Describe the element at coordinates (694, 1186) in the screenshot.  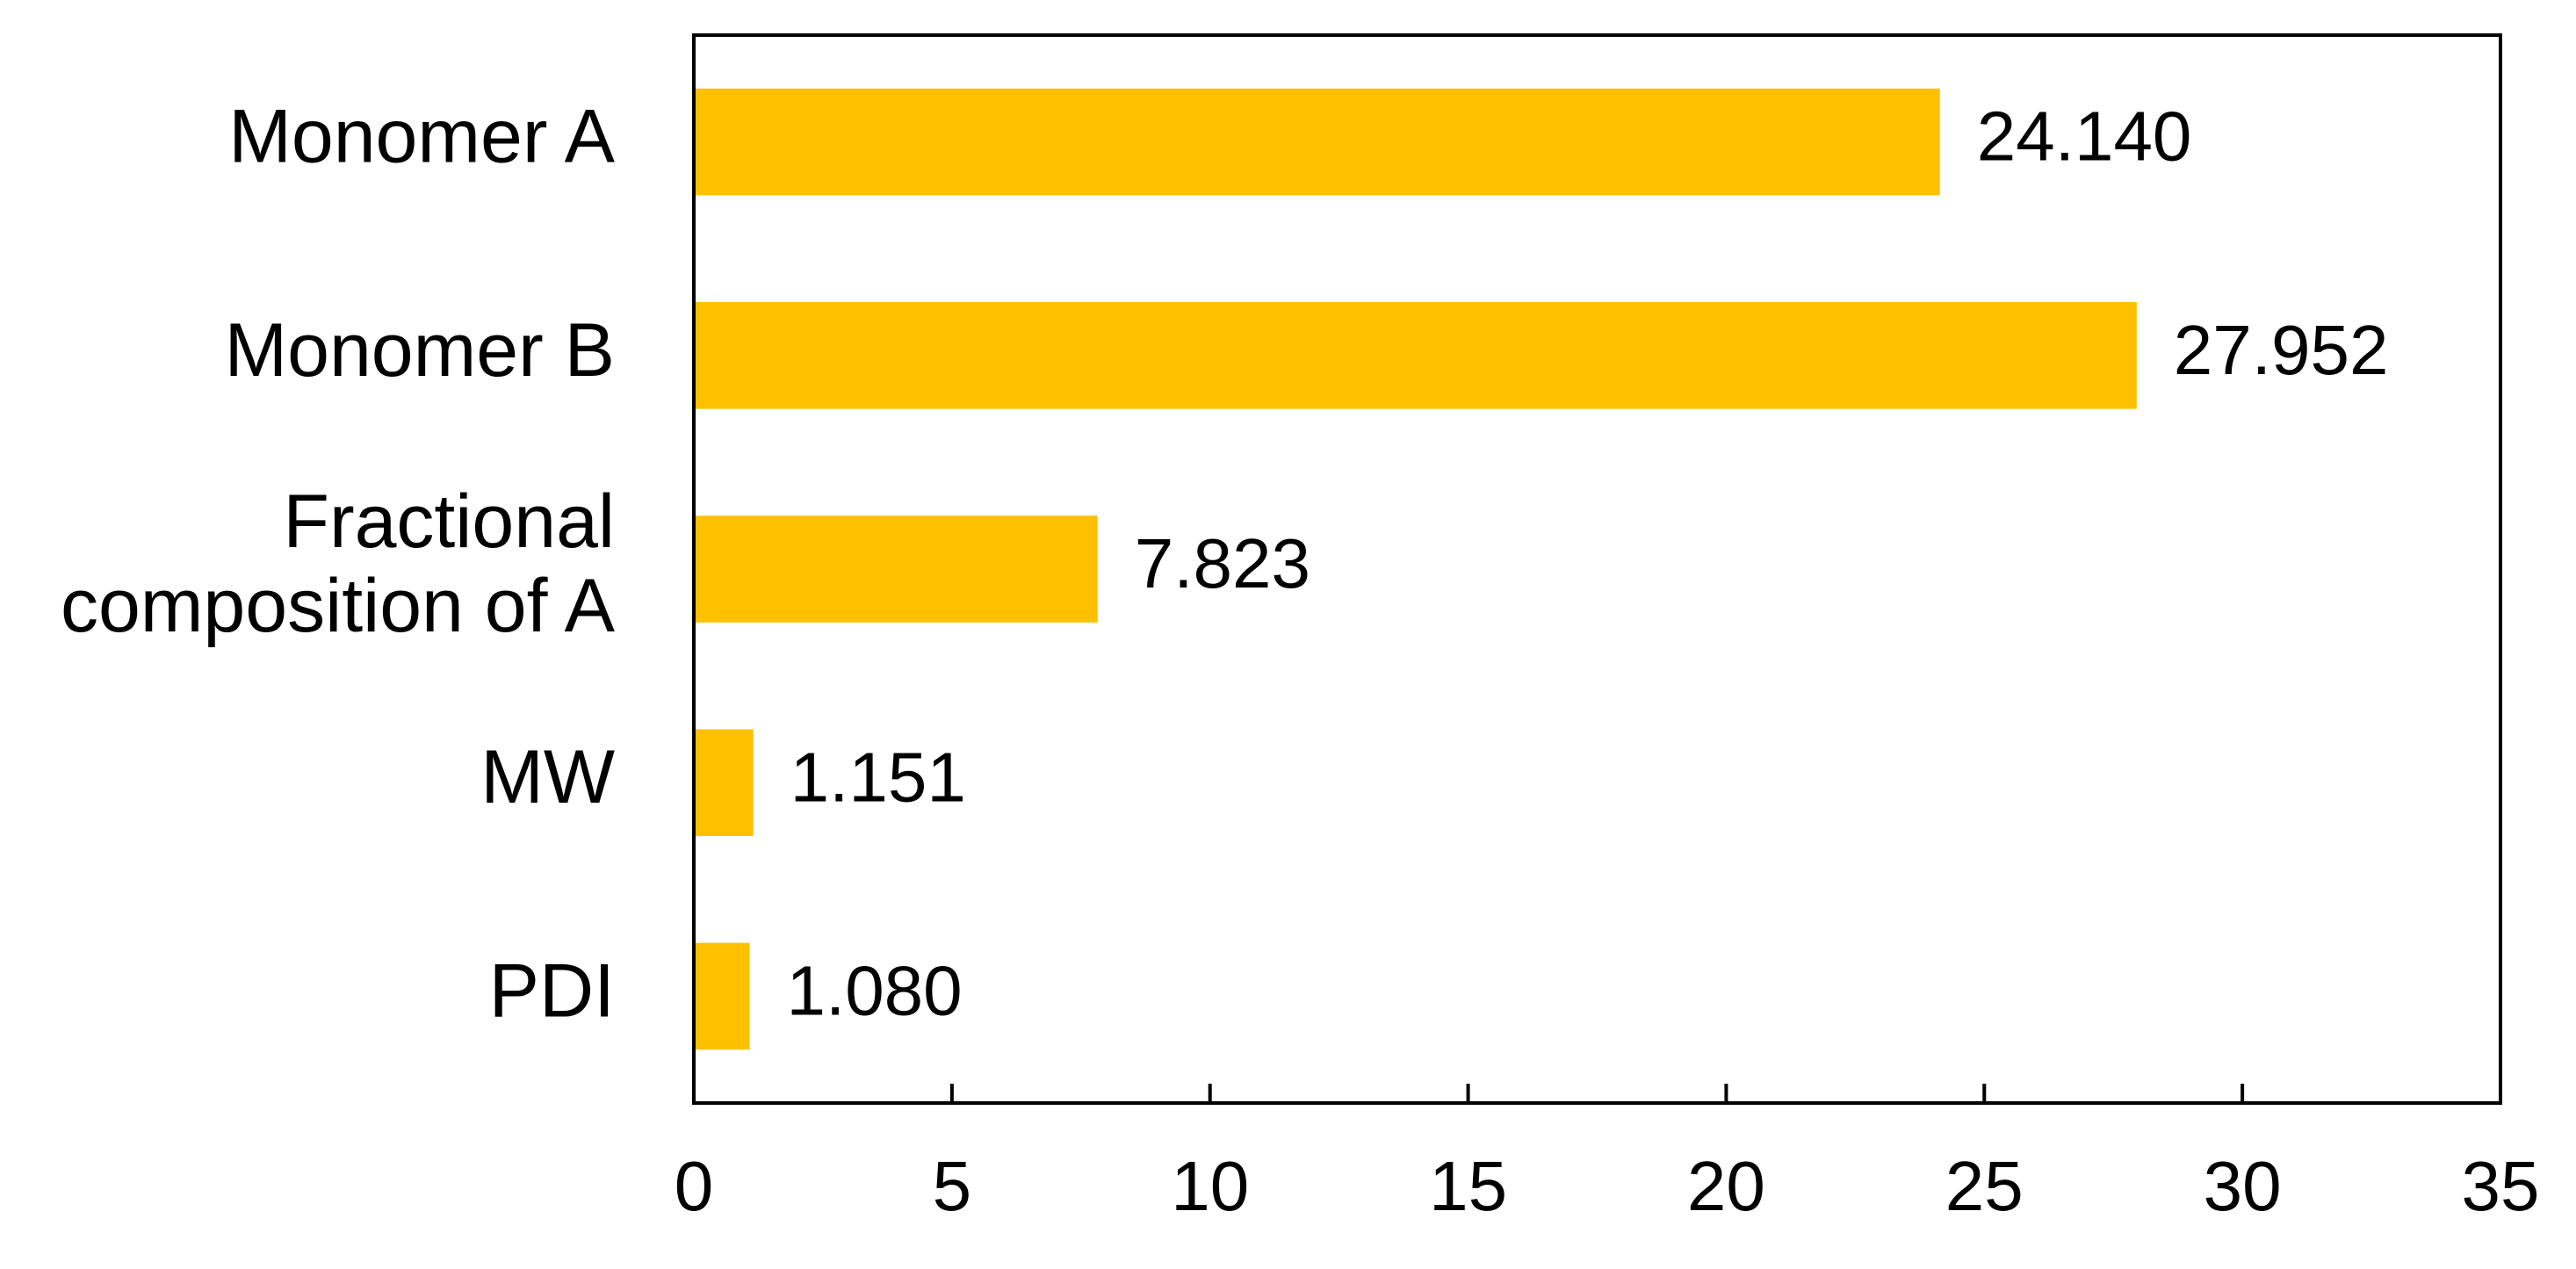
I see `x-tick-label-0: 0` at that location.